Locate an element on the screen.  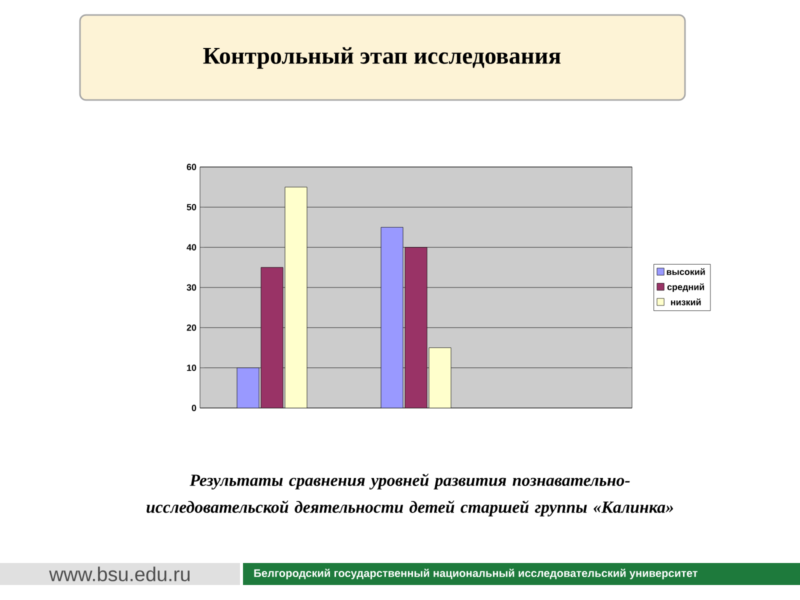
y-tick-label: 0 is located at coordinates (194, 408).